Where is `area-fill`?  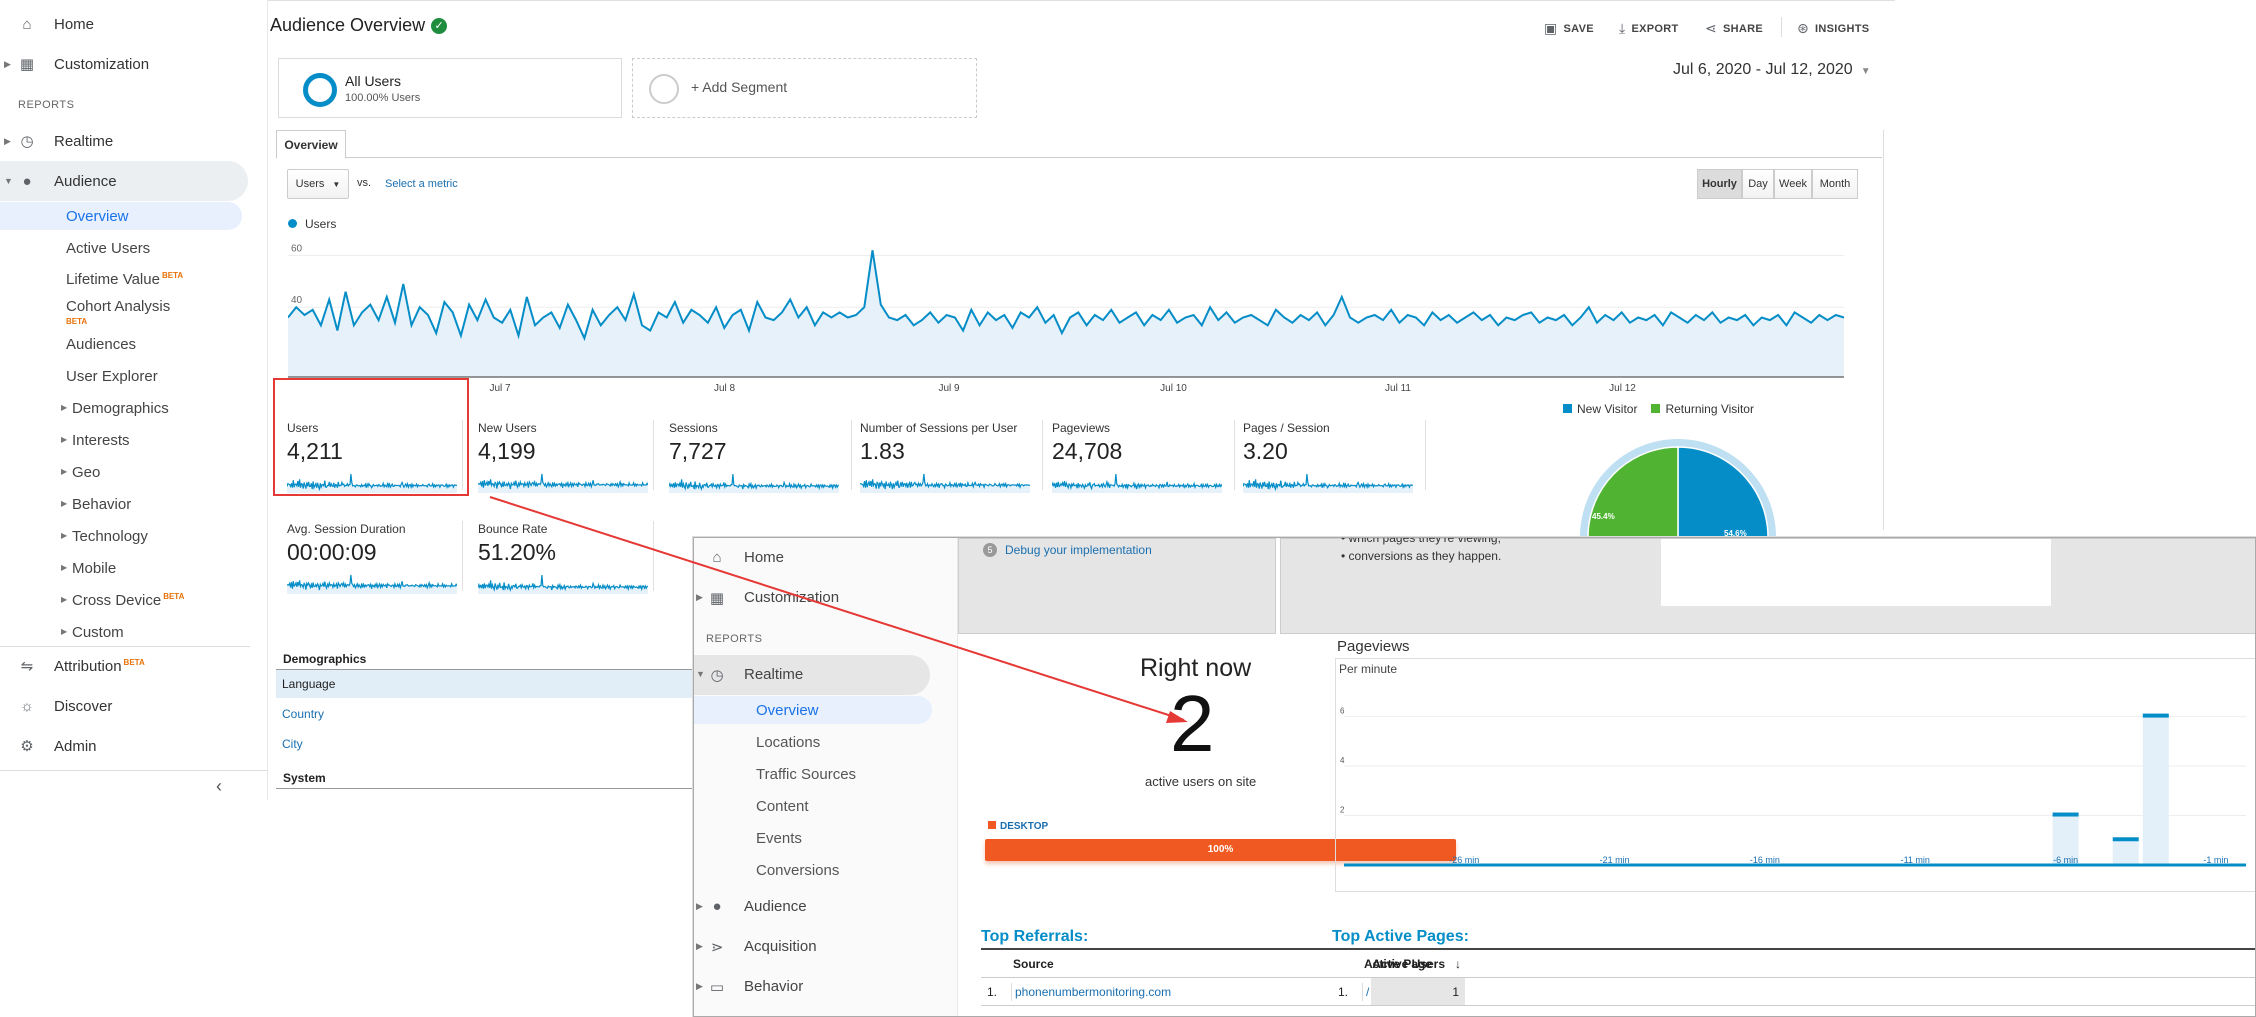 area-fill is located at coordinates (1066, 313).